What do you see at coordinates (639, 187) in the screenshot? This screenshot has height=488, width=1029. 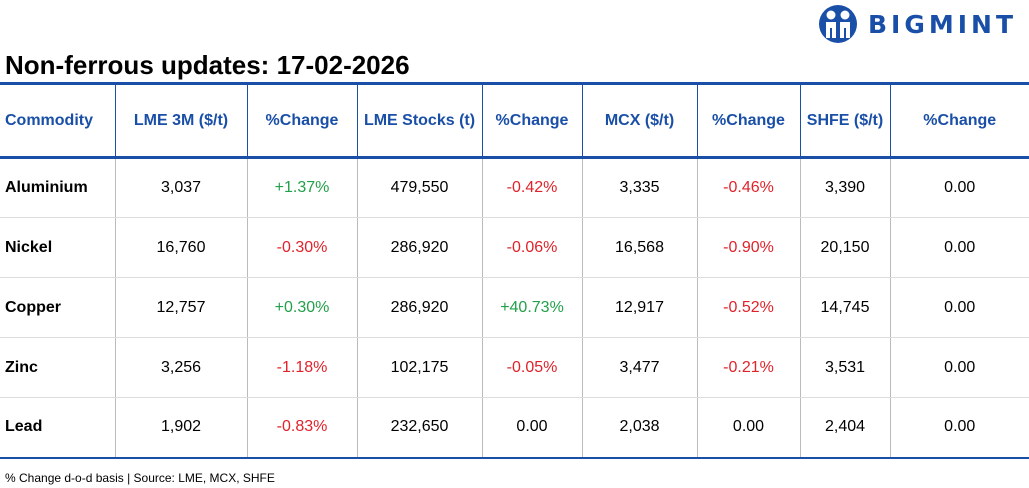 I see `table-cell: 3,335` at bounding box center [639, 187].